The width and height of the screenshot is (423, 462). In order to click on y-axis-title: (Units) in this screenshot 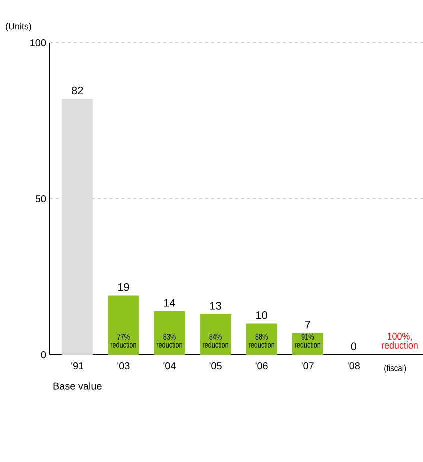, I will do `click(19, 27)`.